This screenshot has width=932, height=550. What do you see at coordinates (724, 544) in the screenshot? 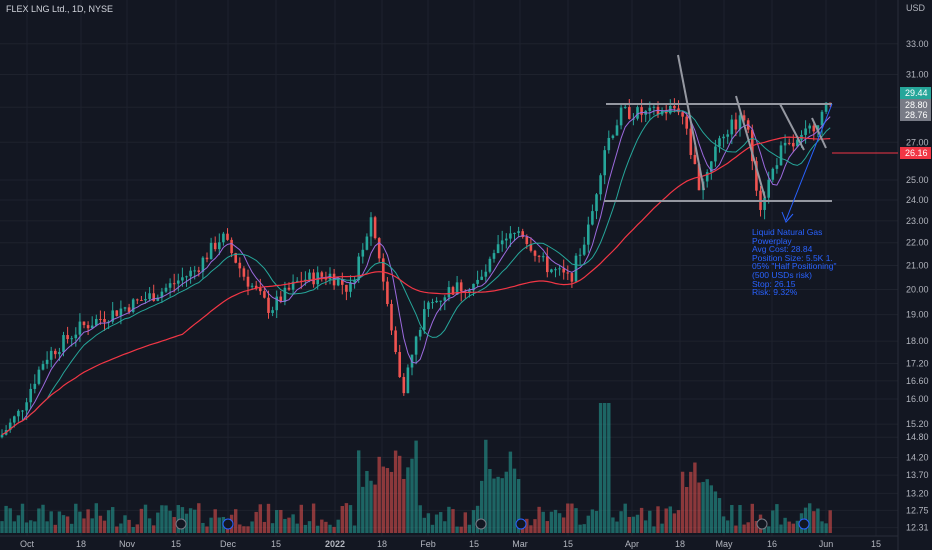
I see `time-tick-label: May` at bounding box center [724, 544].